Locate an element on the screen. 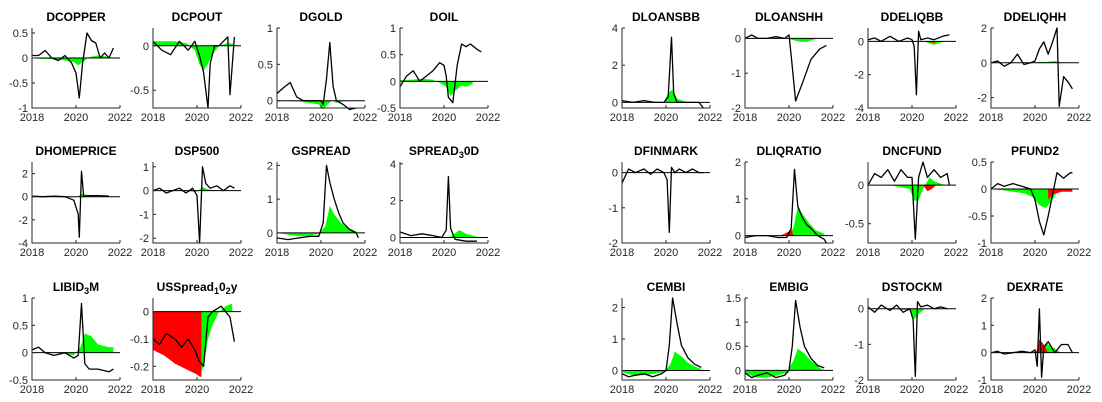  subplot-title: DEXRATE is located at coordinates (1035, 287).